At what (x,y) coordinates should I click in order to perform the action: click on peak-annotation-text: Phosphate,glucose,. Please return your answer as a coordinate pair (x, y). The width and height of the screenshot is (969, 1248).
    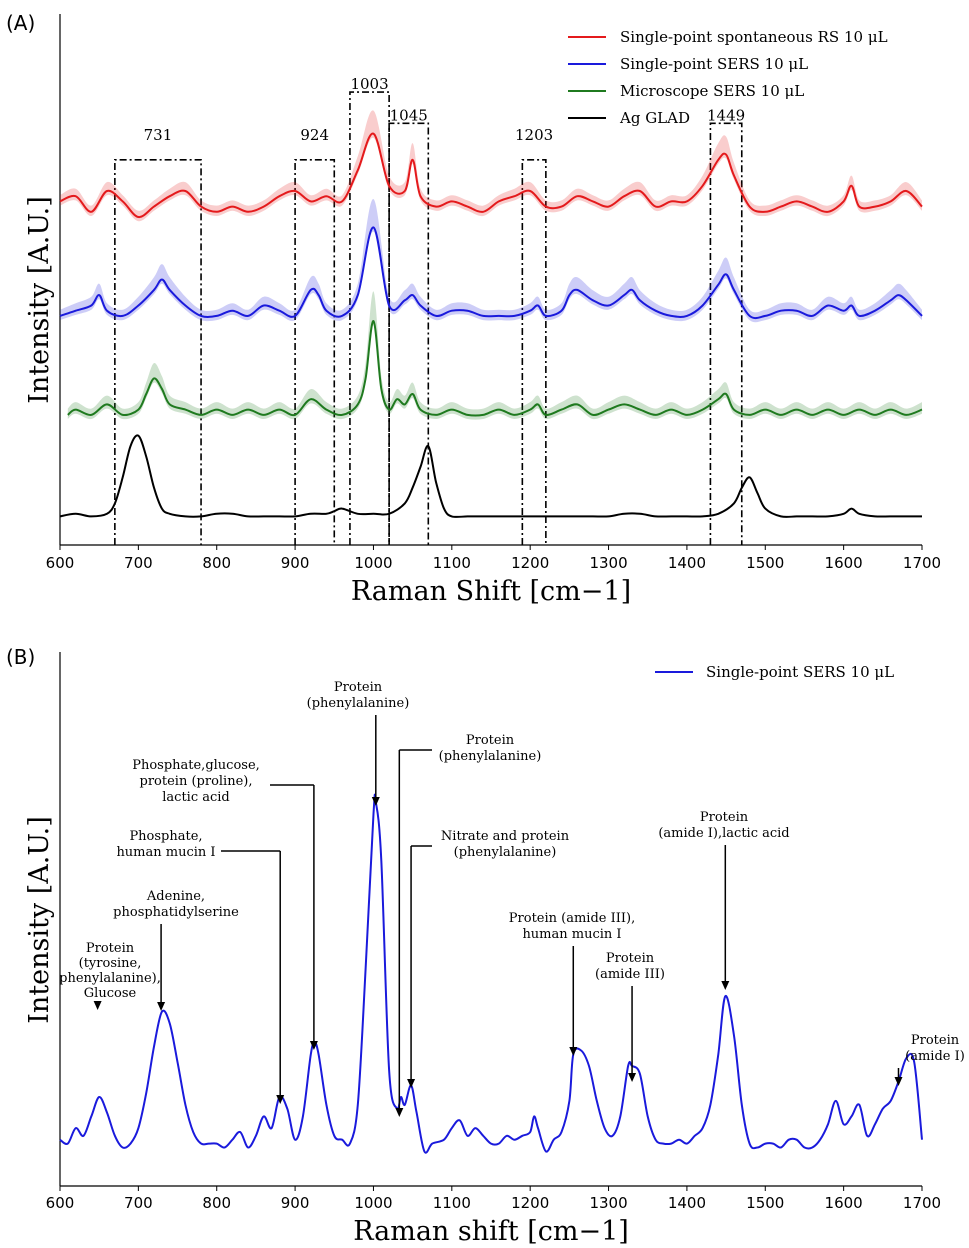
    Looking at the image, I should click on (196, 765).